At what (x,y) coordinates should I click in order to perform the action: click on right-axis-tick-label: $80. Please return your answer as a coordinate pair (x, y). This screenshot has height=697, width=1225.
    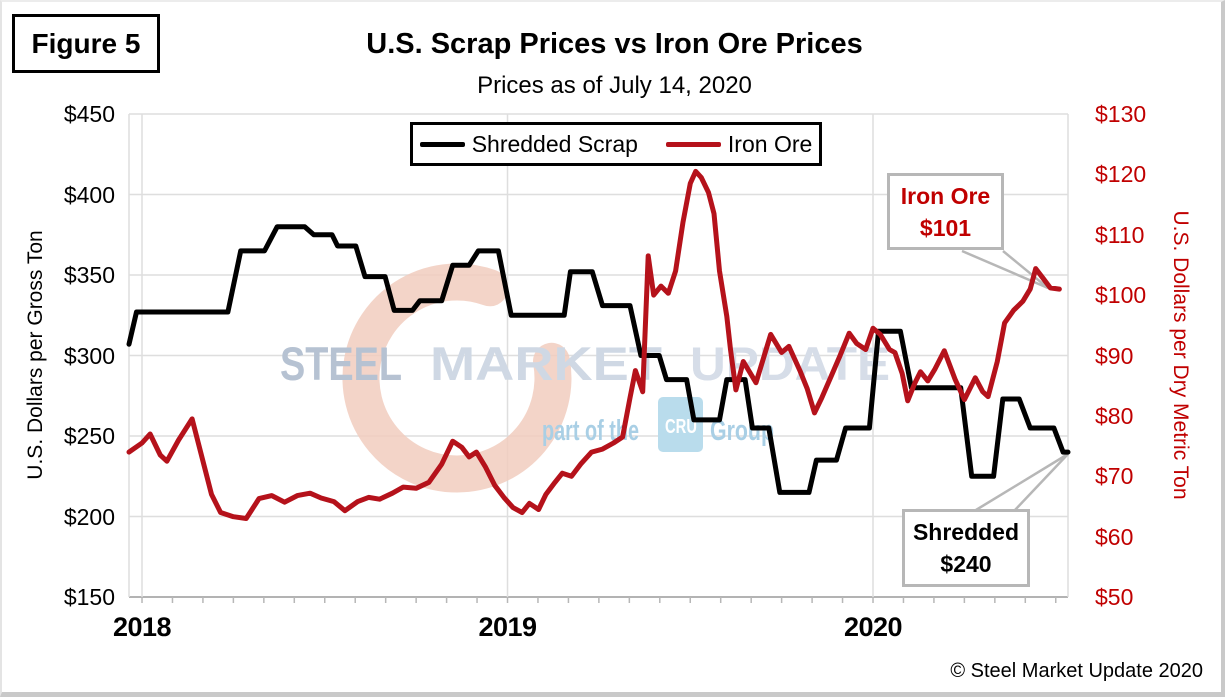
    Looking at the image, I should click on (1114, 415).